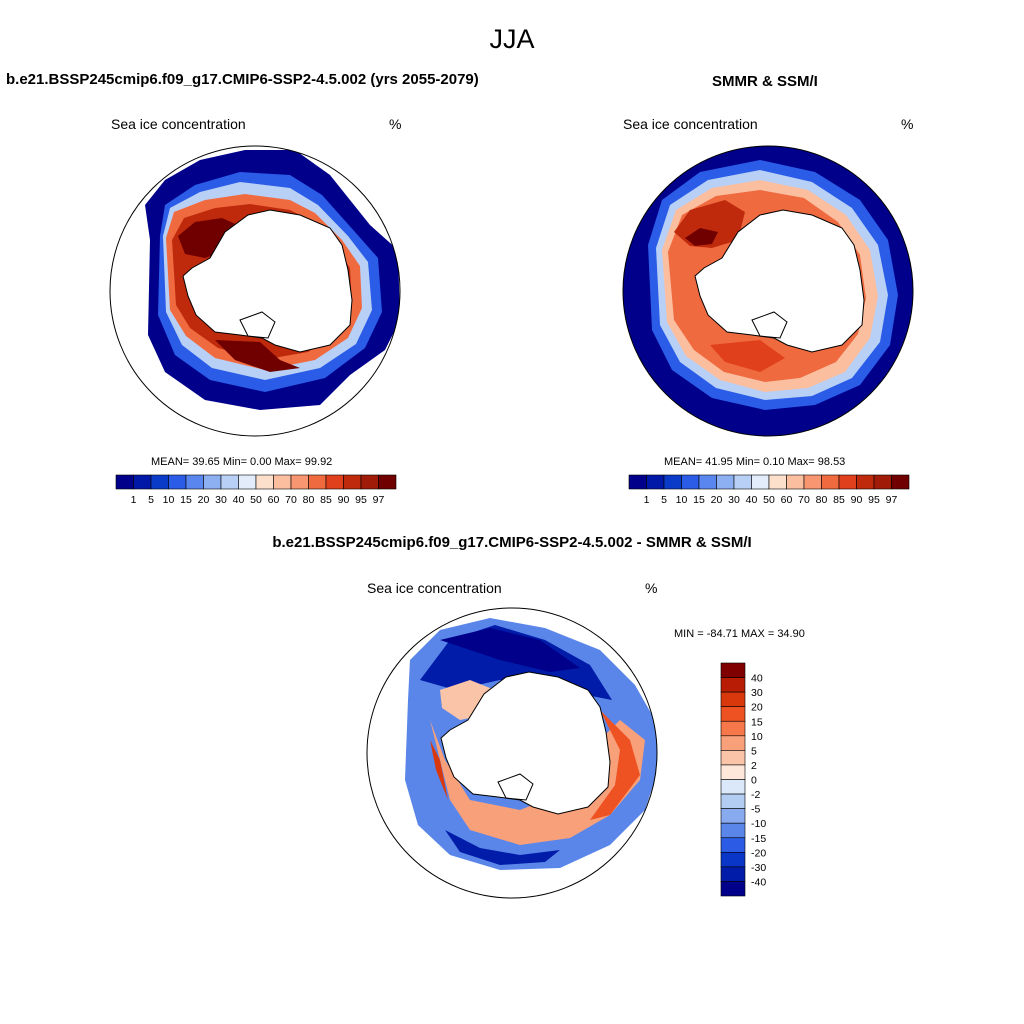  I want to click on diff-colorbar-tick-label: 40, so click(757, 679).